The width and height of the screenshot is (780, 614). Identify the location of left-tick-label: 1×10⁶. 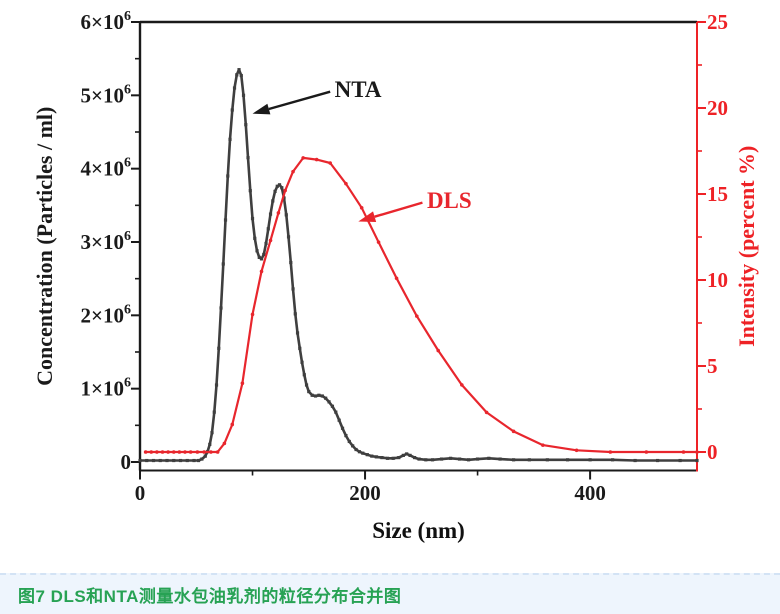
(106, 388).